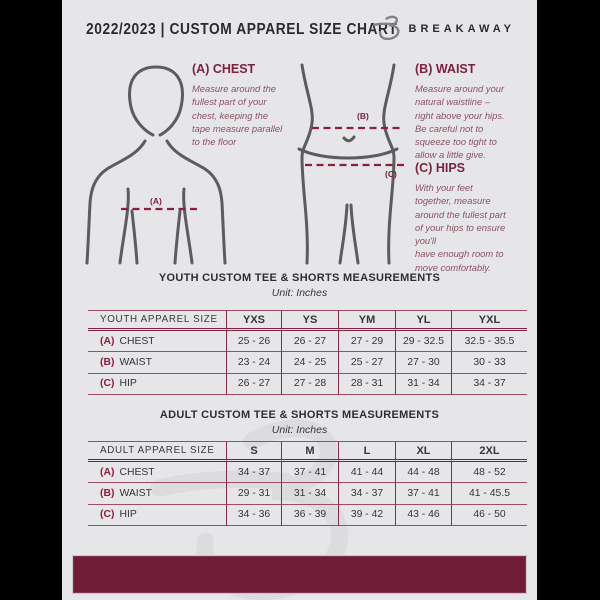 The image size is (600, 600). I want to click on size-cell: 36 - 39, so click(309, 515).